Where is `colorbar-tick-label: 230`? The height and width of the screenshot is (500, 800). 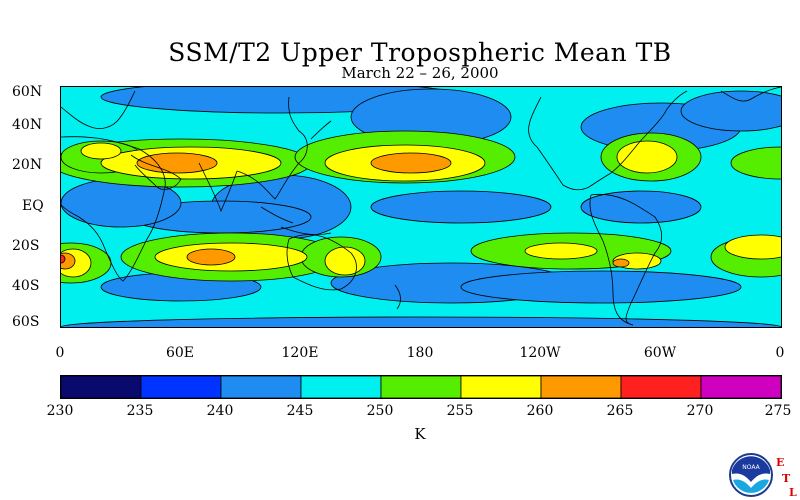 colorbar-tick-label: 230 is located at coordinates (60, 411).